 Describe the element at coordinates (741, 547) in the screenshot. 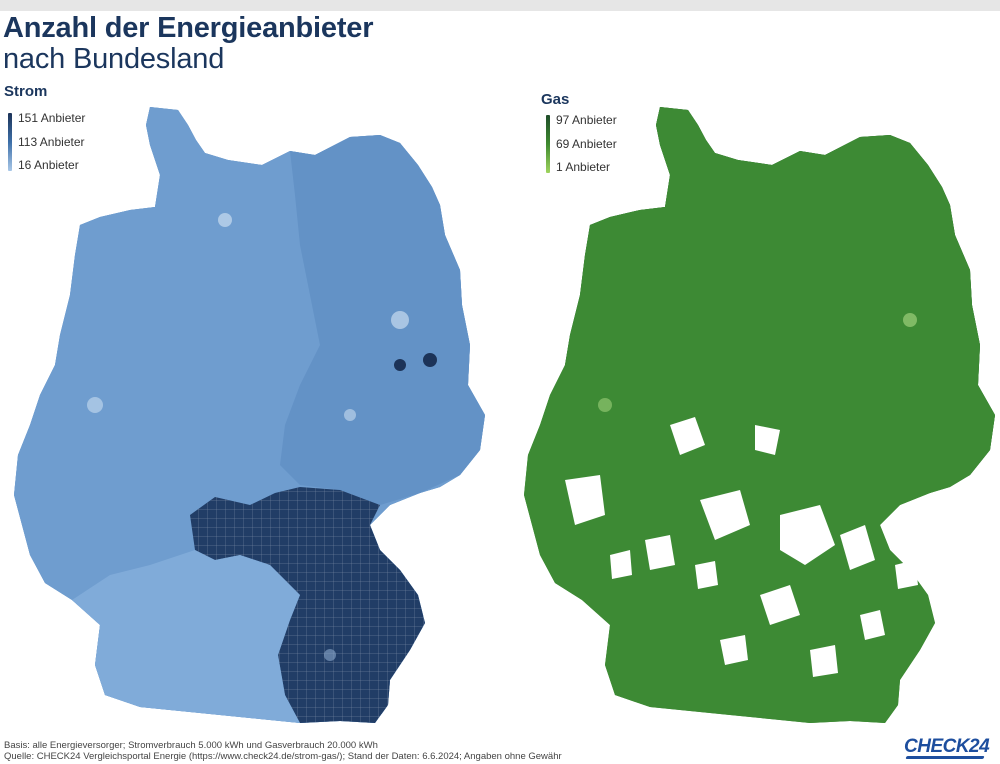

I see `gas-no-data-areas` at that location.